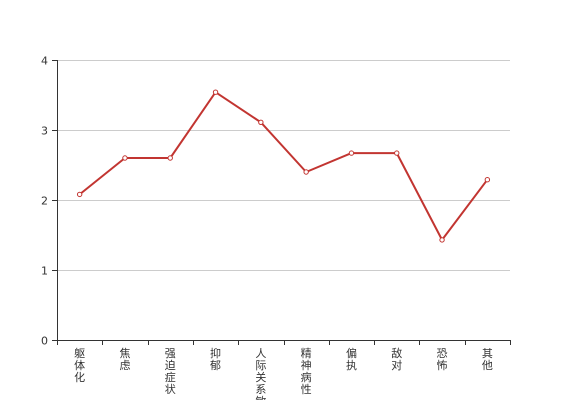 This screenshot has height=400, width=567. Describe the element at coordinates (396, 359) in the screenshot. I see `x-tick-label: 敌对` at that location.